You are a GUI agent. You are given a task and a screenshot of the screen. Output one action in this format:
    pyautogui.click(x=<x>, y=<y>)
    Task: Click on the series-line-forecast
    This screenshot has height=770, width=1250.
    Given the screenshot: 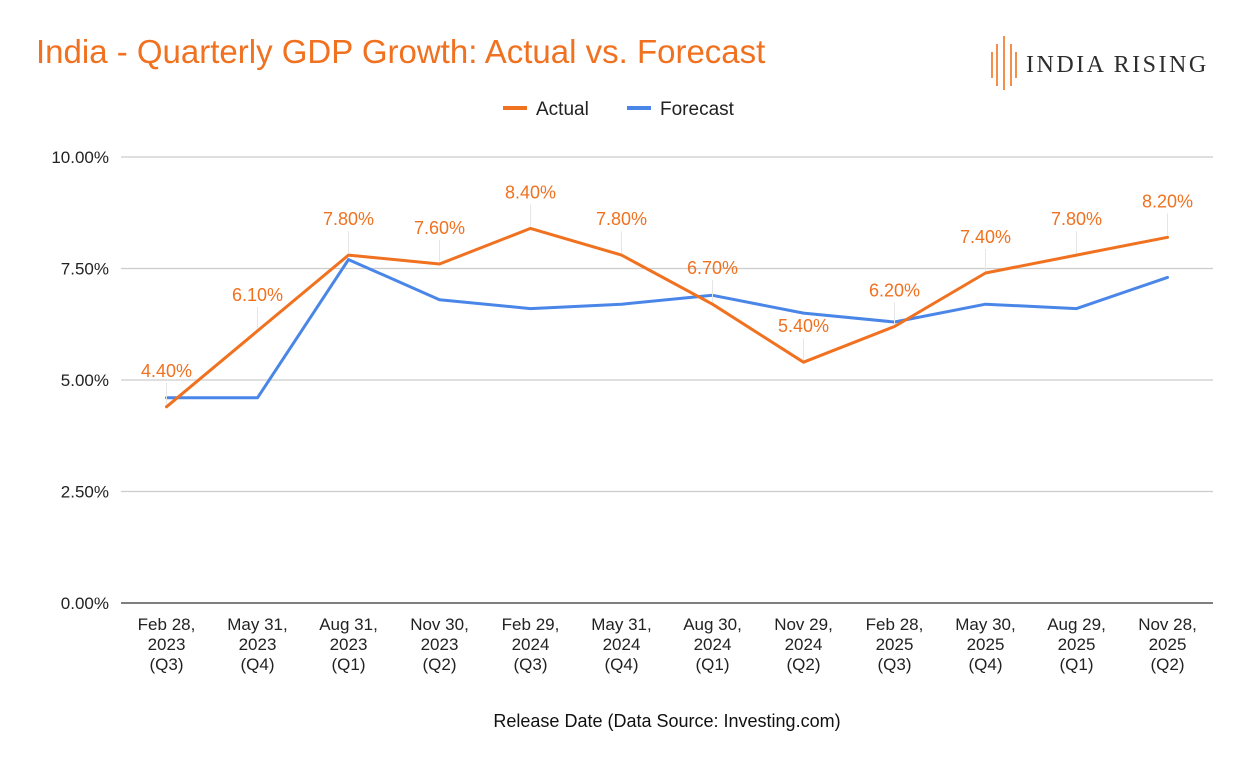 What is the action you would take?
    pyautogui.click(x=667, y=329)
    